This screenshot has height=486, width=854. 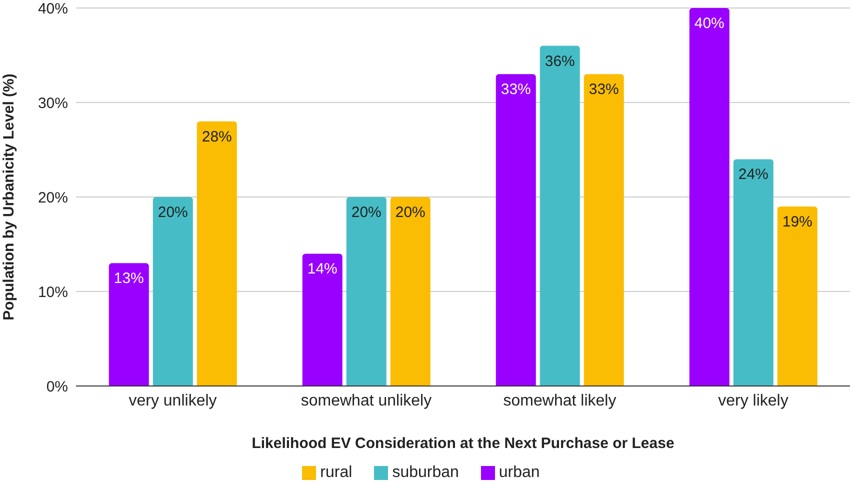 I want to click on legend-label: urban, so click(x=519, y=472).